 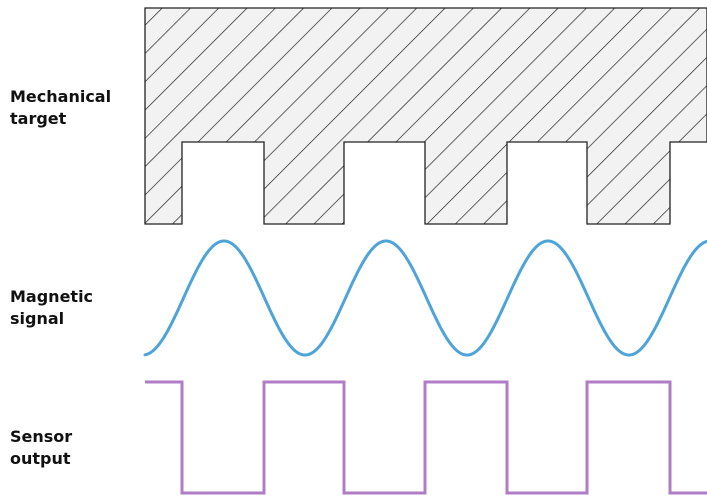 I want to click on sensor-output-label-line2: output, so click(x=40, y=458).